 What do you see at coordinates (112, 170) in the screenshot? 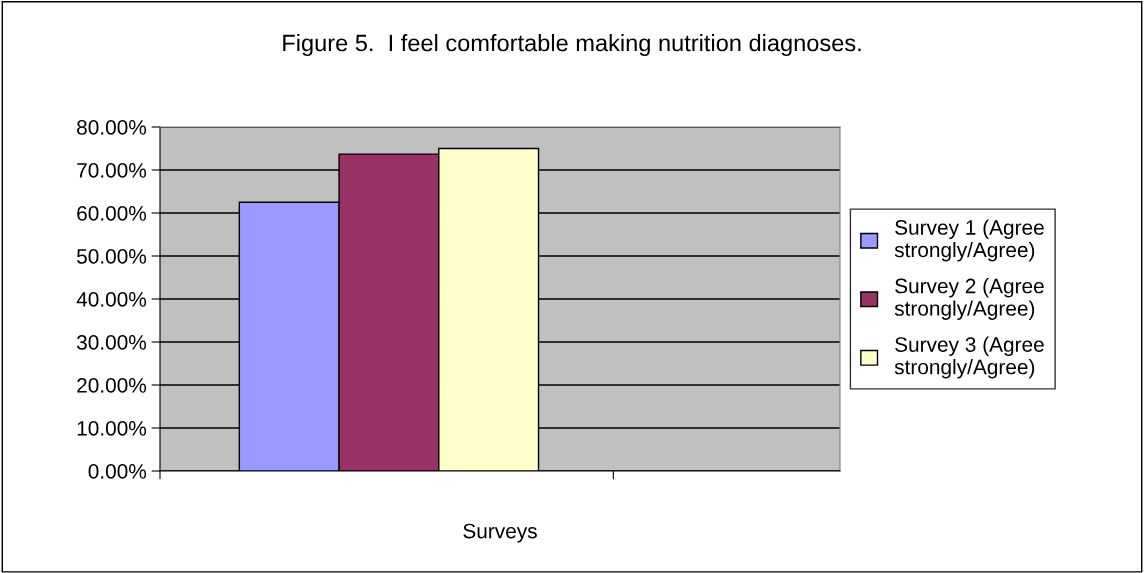
I see `y-tick-label: 70.00%` at bounding box center [112, 170].